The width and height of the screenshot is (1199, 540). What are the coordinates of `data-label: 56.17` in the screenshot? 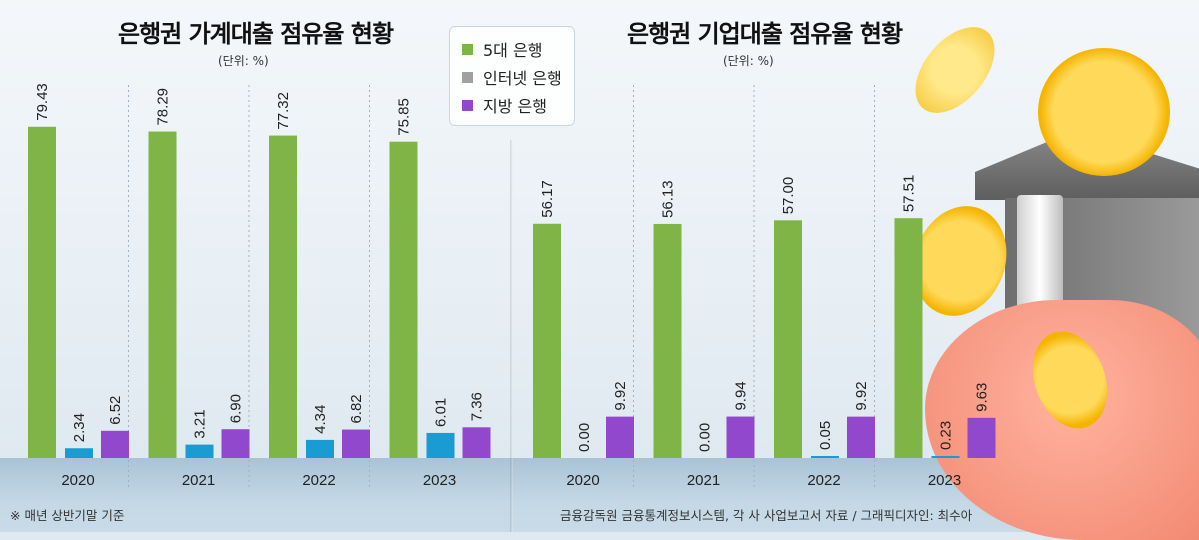 It's located at (547, 199).